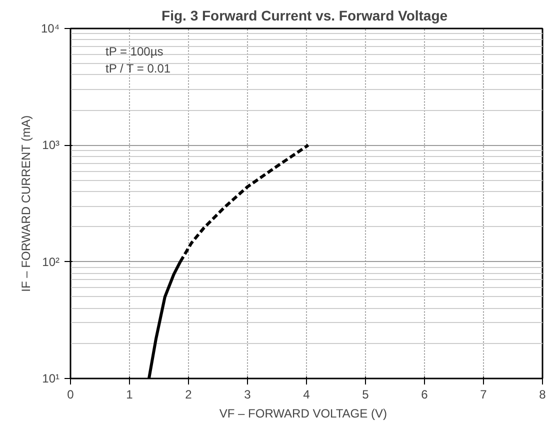 The width and height of the screenshot is (557, 428). Describe the element at coordinates (130, 395) in the screenshot. I see `x-tick-label: 1` at that location.